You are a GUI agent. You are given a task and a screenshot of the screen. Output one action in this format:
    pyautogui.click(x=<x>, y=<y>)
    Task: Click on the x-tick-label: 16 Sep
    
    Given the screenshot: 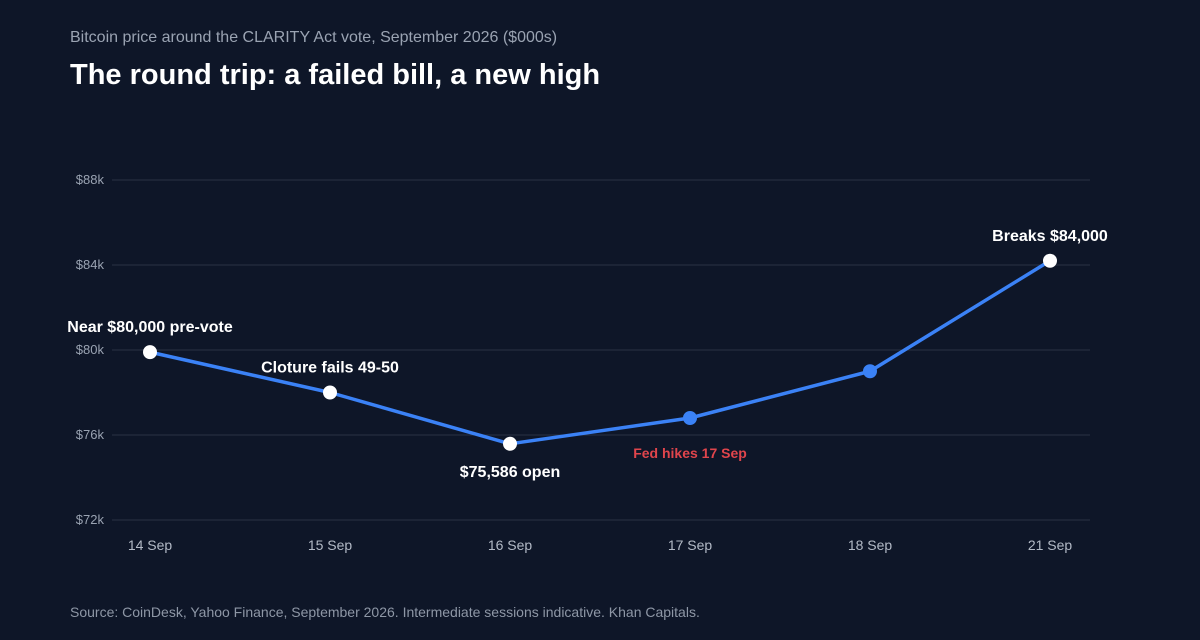 What is the action you would take?
    pyautogui.click(x=510, y=545)
    